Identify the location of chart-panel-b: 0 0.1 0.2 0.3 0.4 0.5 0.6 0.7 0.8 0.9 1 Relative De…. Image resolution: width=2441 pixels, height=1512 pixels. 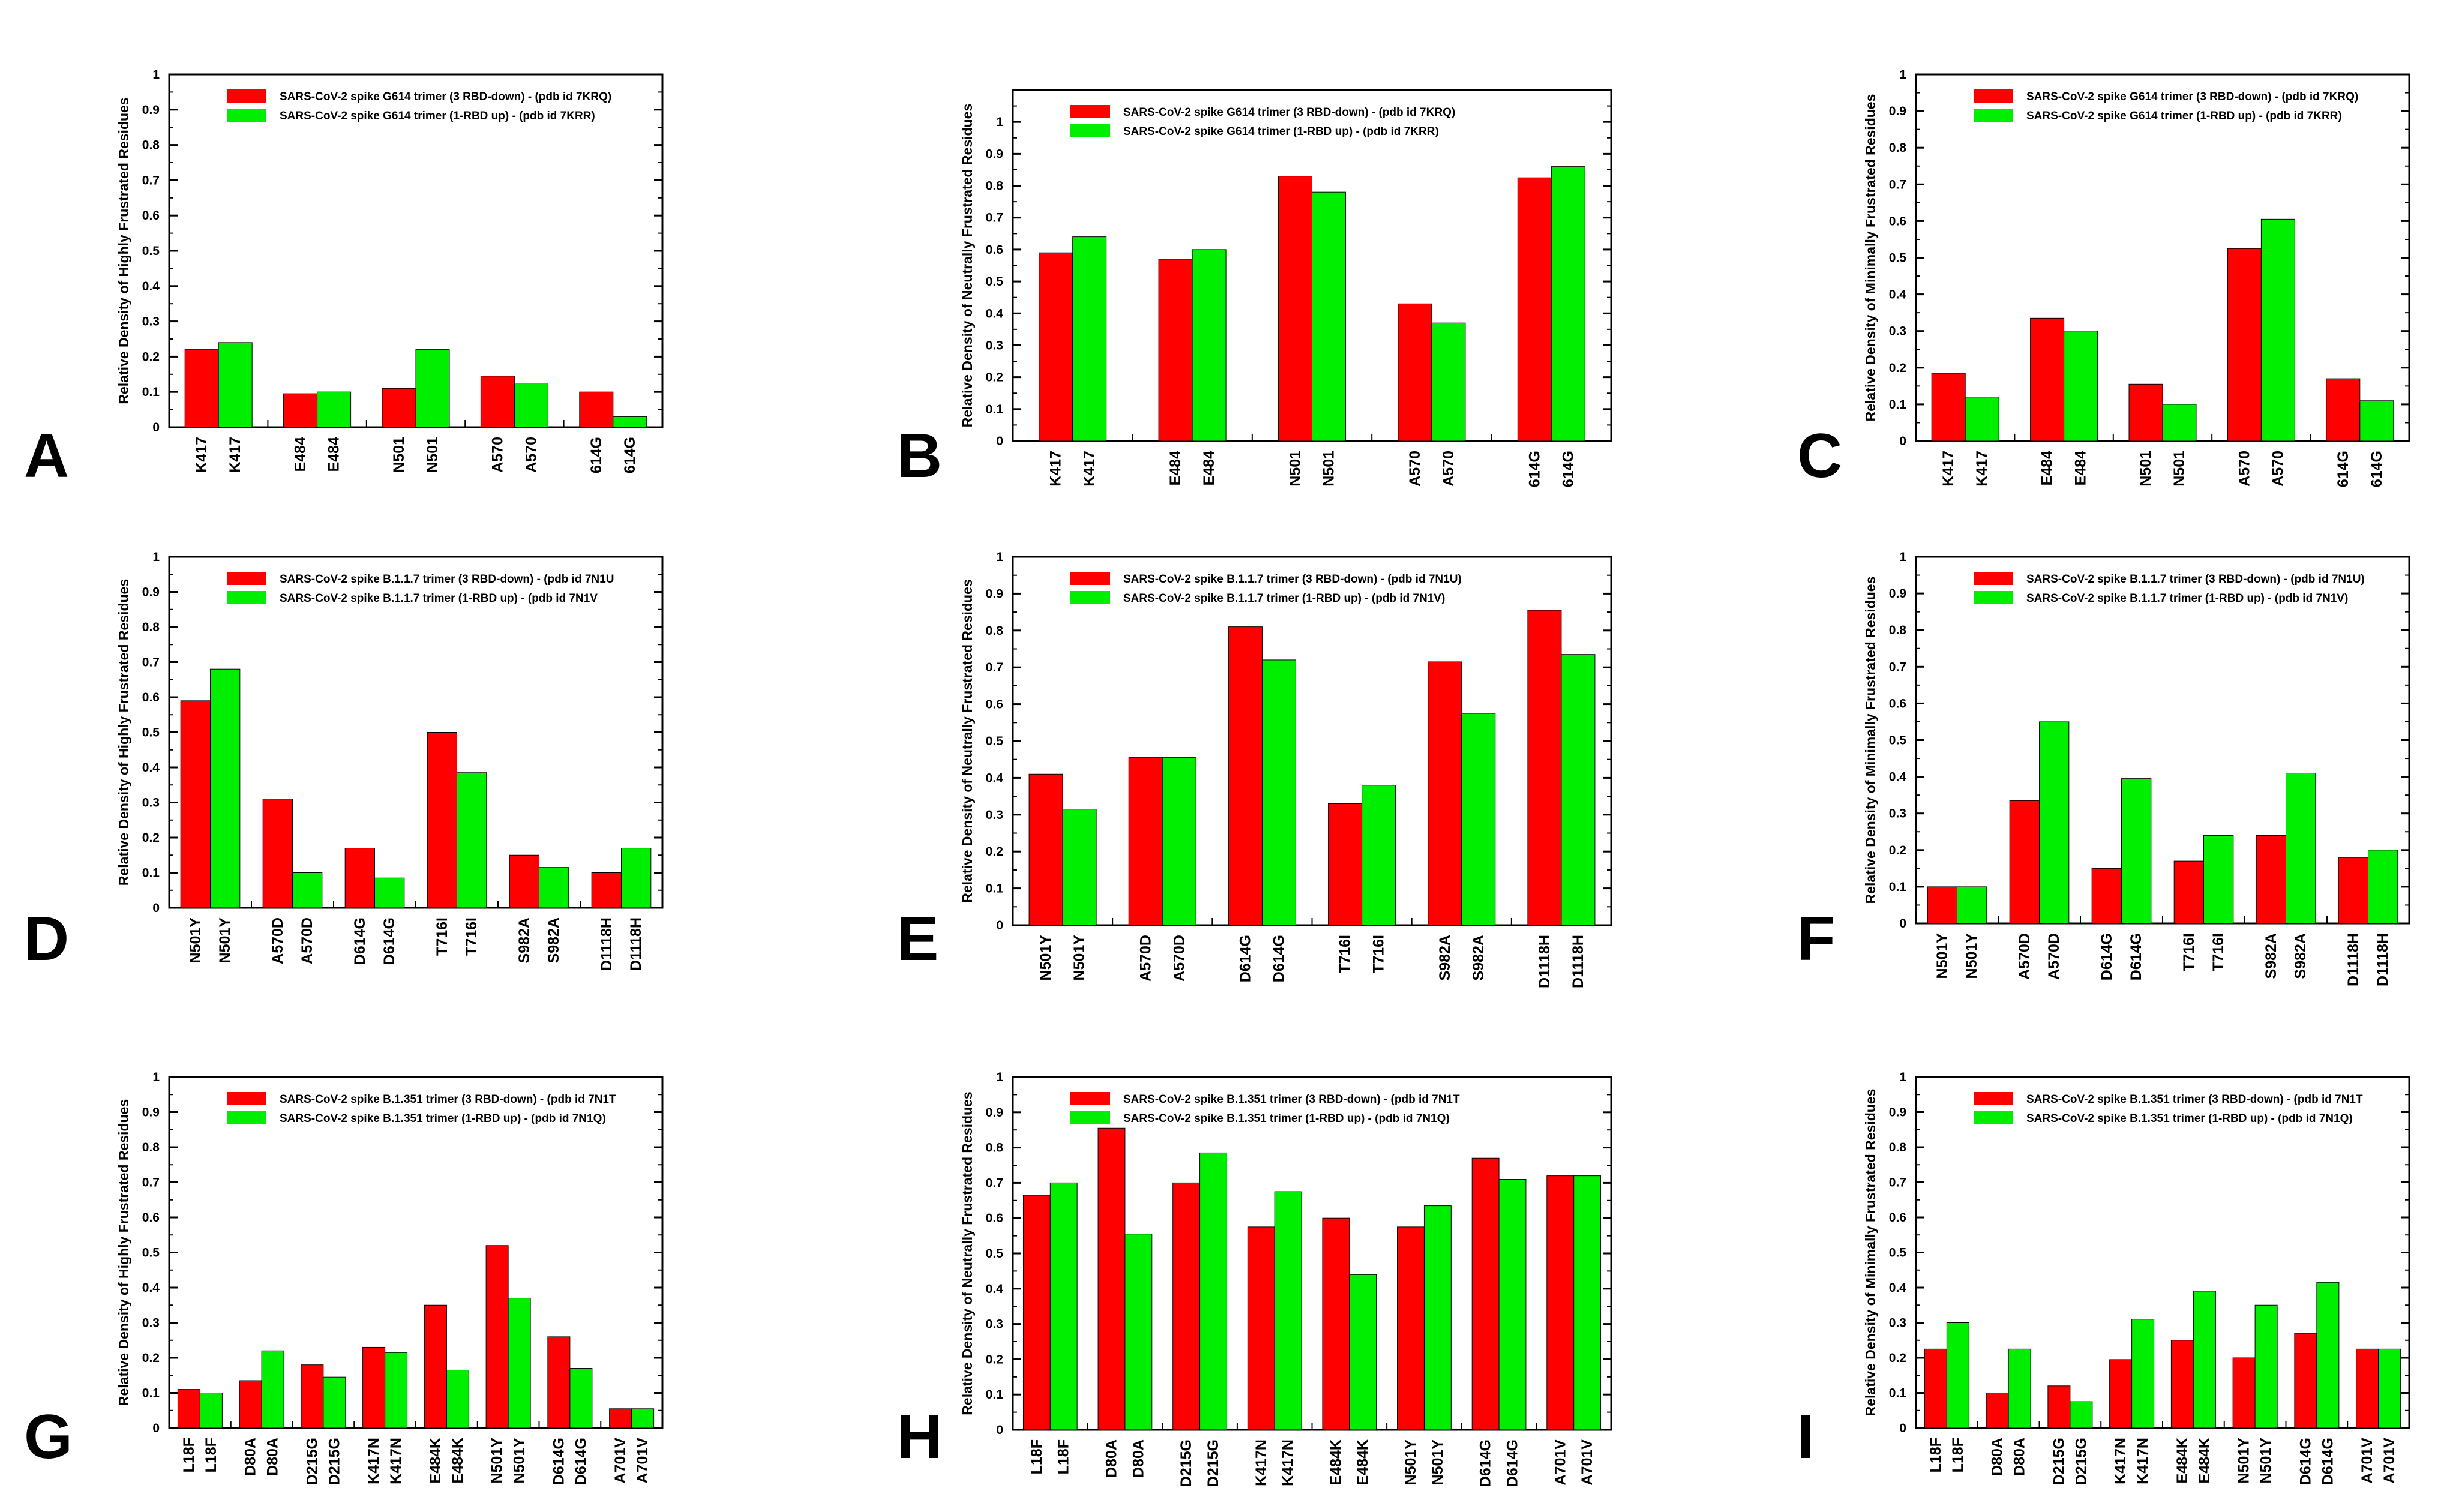
(1254, 290).